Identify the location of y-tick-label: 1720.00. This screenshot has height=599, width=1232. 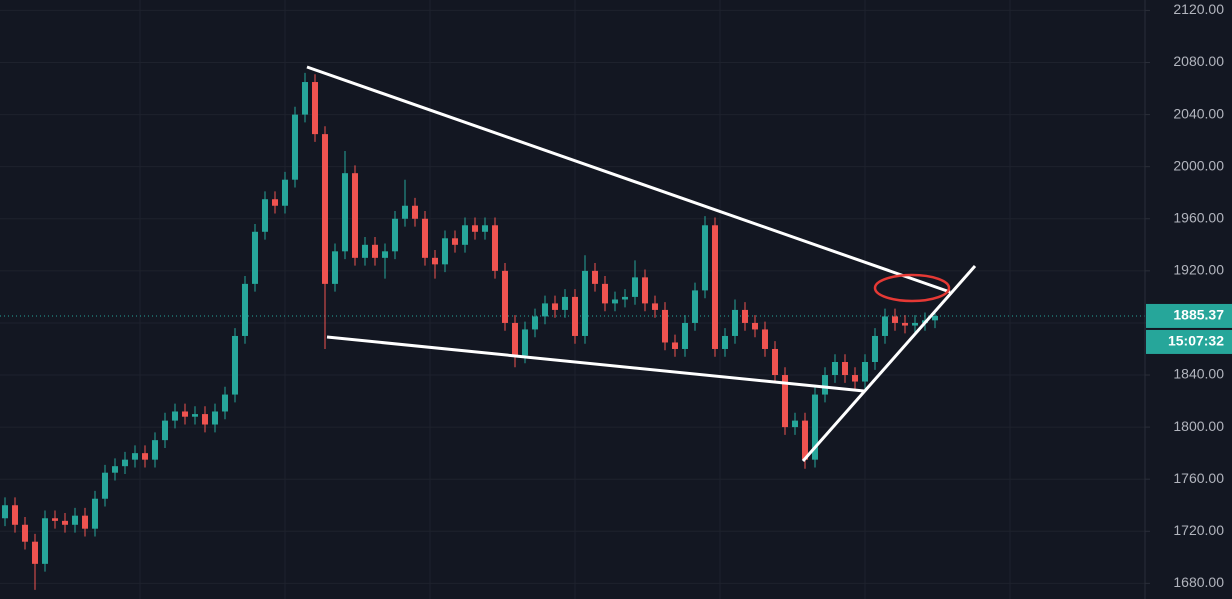
(1198, 530).